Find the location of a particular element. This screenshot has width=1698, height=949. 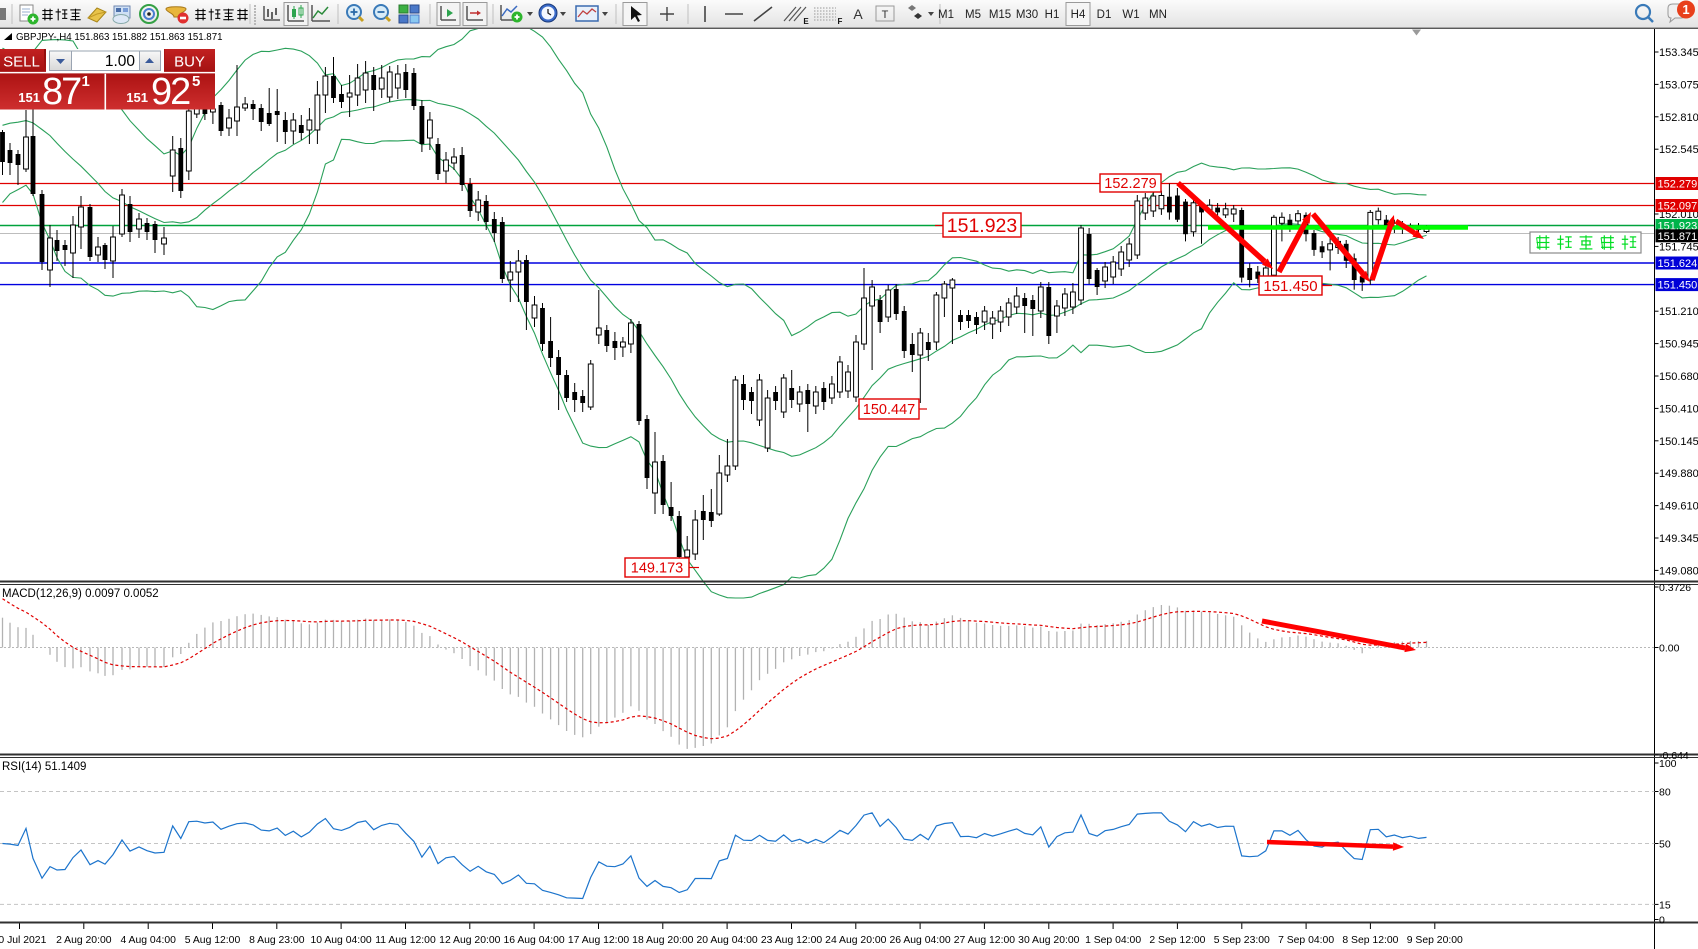

svg-text: 150.680 is located at coordinates (1678, 377).